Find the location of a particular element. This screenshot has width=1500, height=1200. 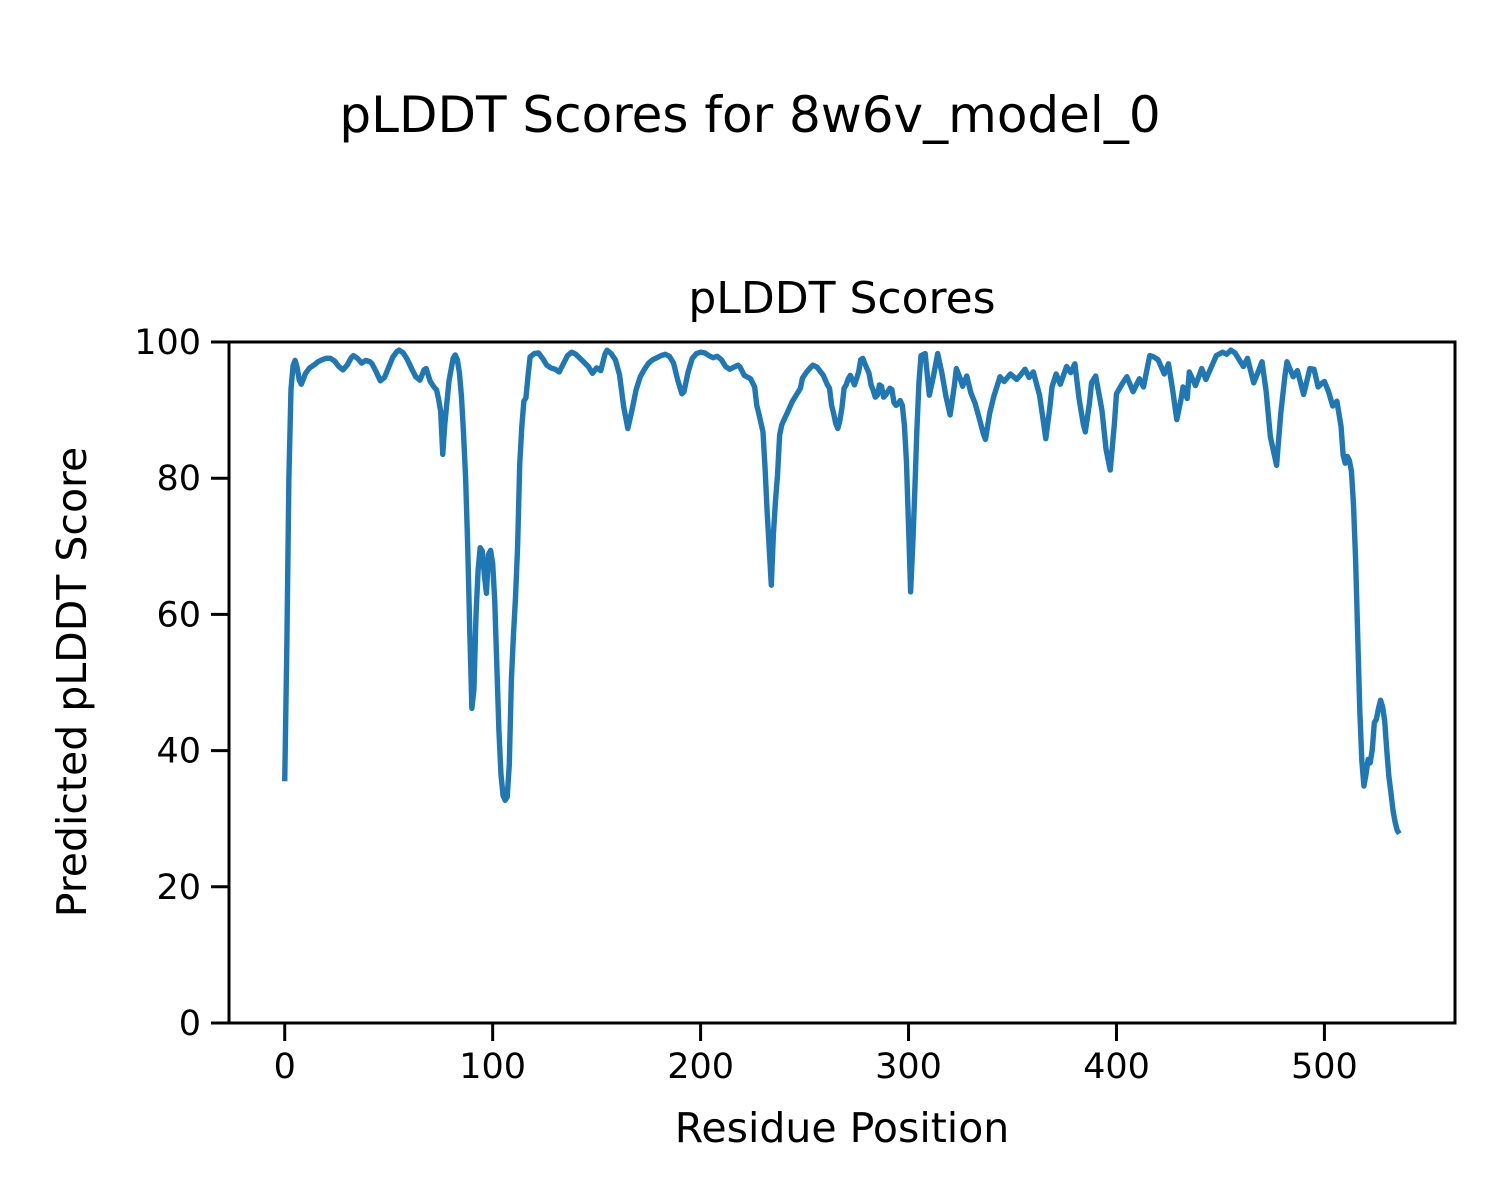

x-tick-label: 400 is located at coordinates (1116, 1067).